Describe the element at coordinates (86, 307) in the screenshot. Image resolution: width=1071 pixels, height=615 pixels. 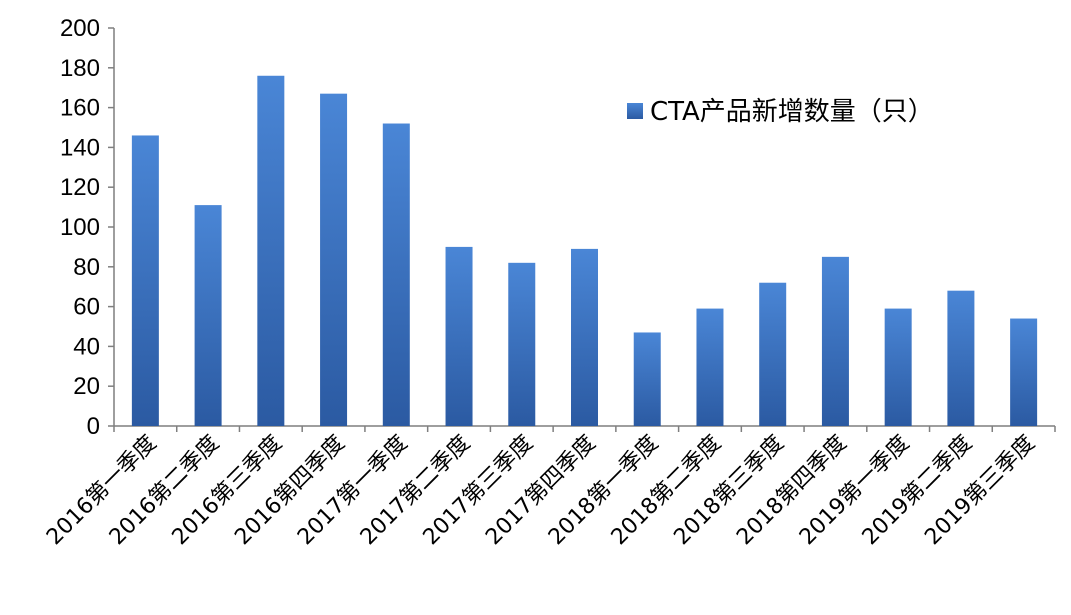
I see `y-tick-label: 60` at that location.